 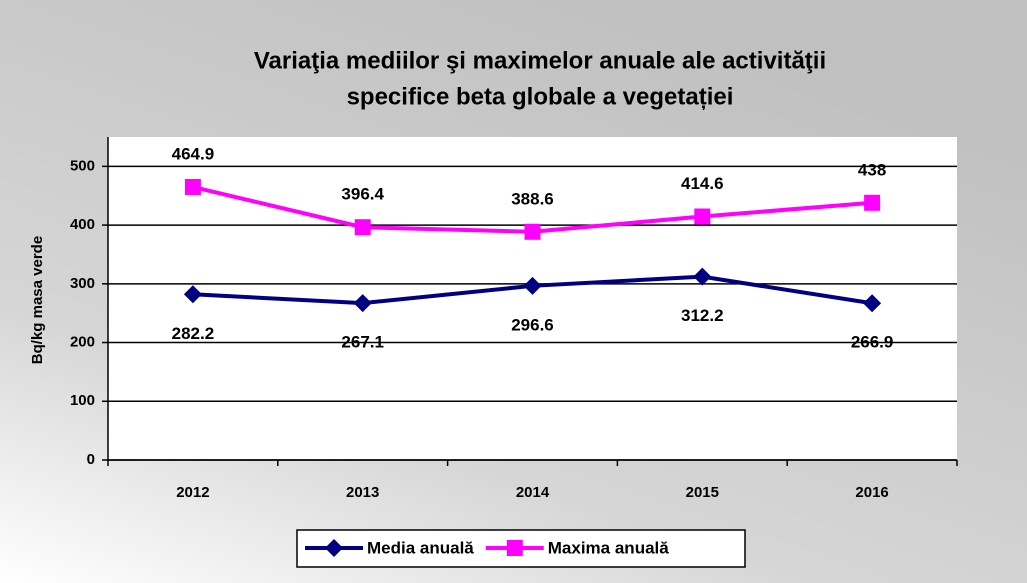 What do you see at coordinates (37, 300) in the screenshot?
I see `y-axis-label: Bq/kg masa verde` at bounding box center [37, 300].